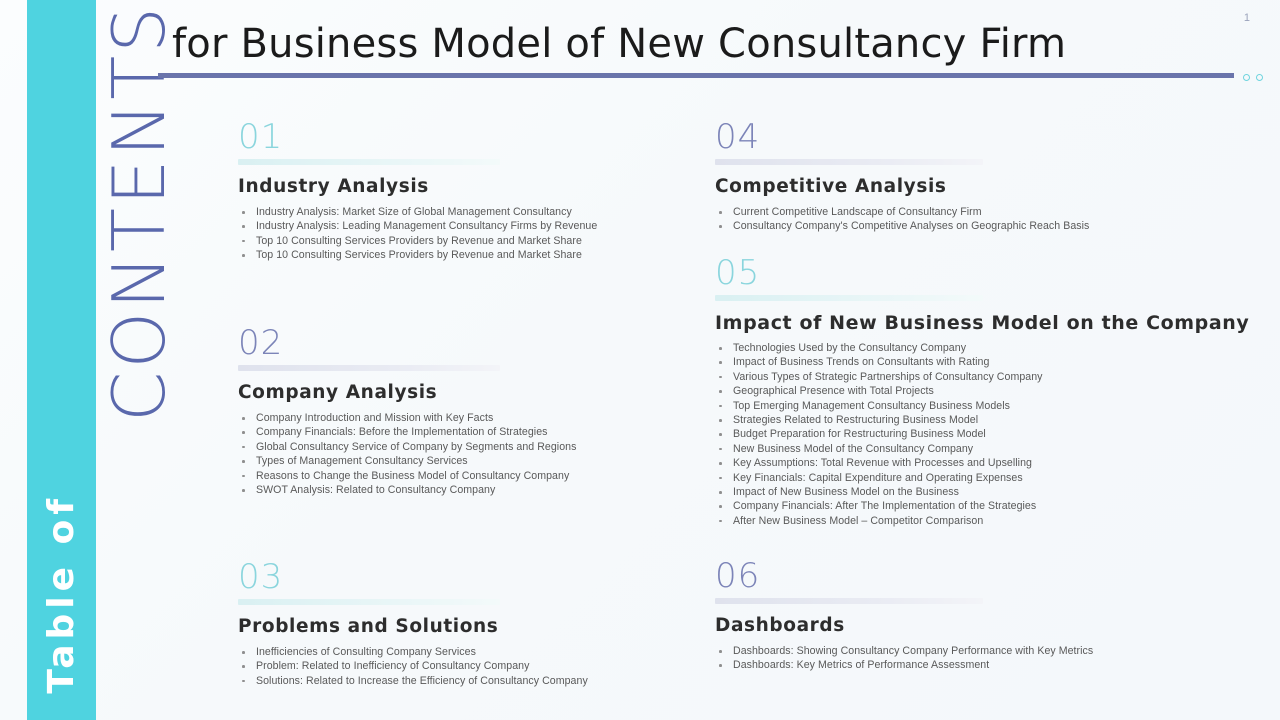 This screenshot has width=1280, height=720. Describe the element at coordinates (738, 137) in the screenshot. I see `section-number-04: 04` at that location.